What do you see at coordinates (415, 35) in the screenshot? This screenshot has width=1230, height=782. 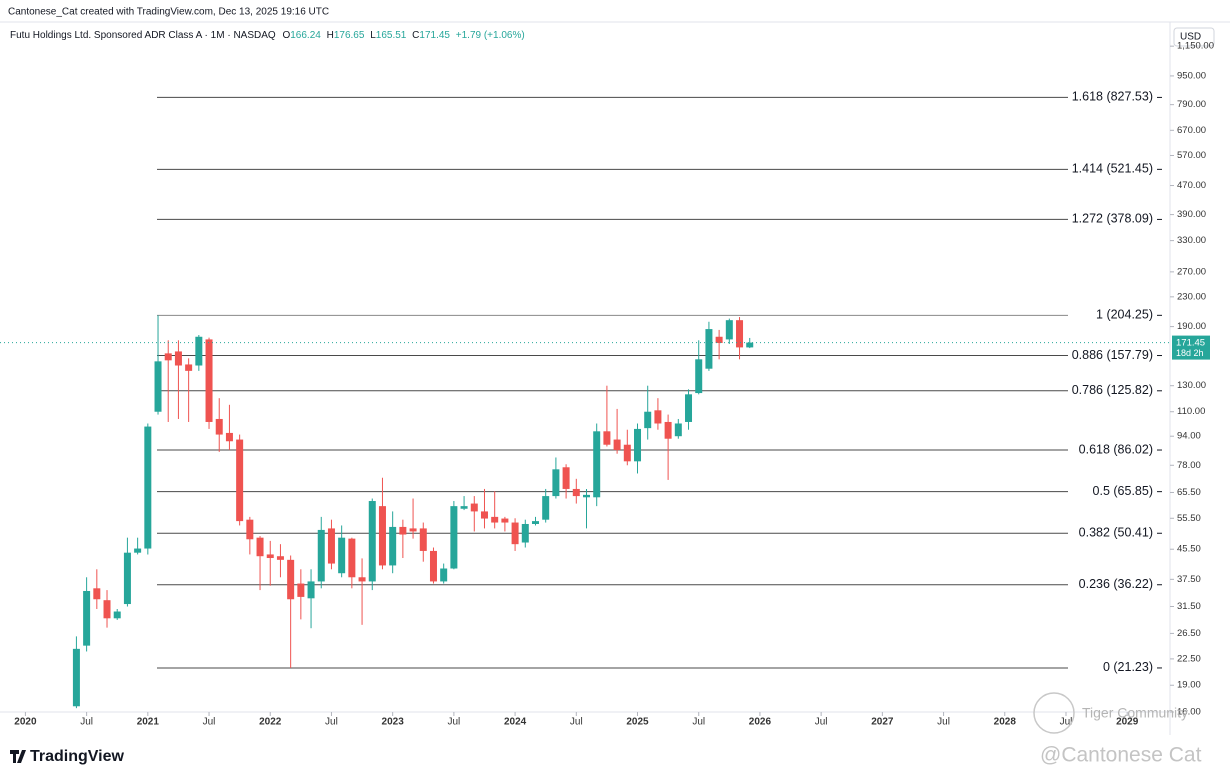 I see `ohlc-label: C` at bounding box center [415, 35].